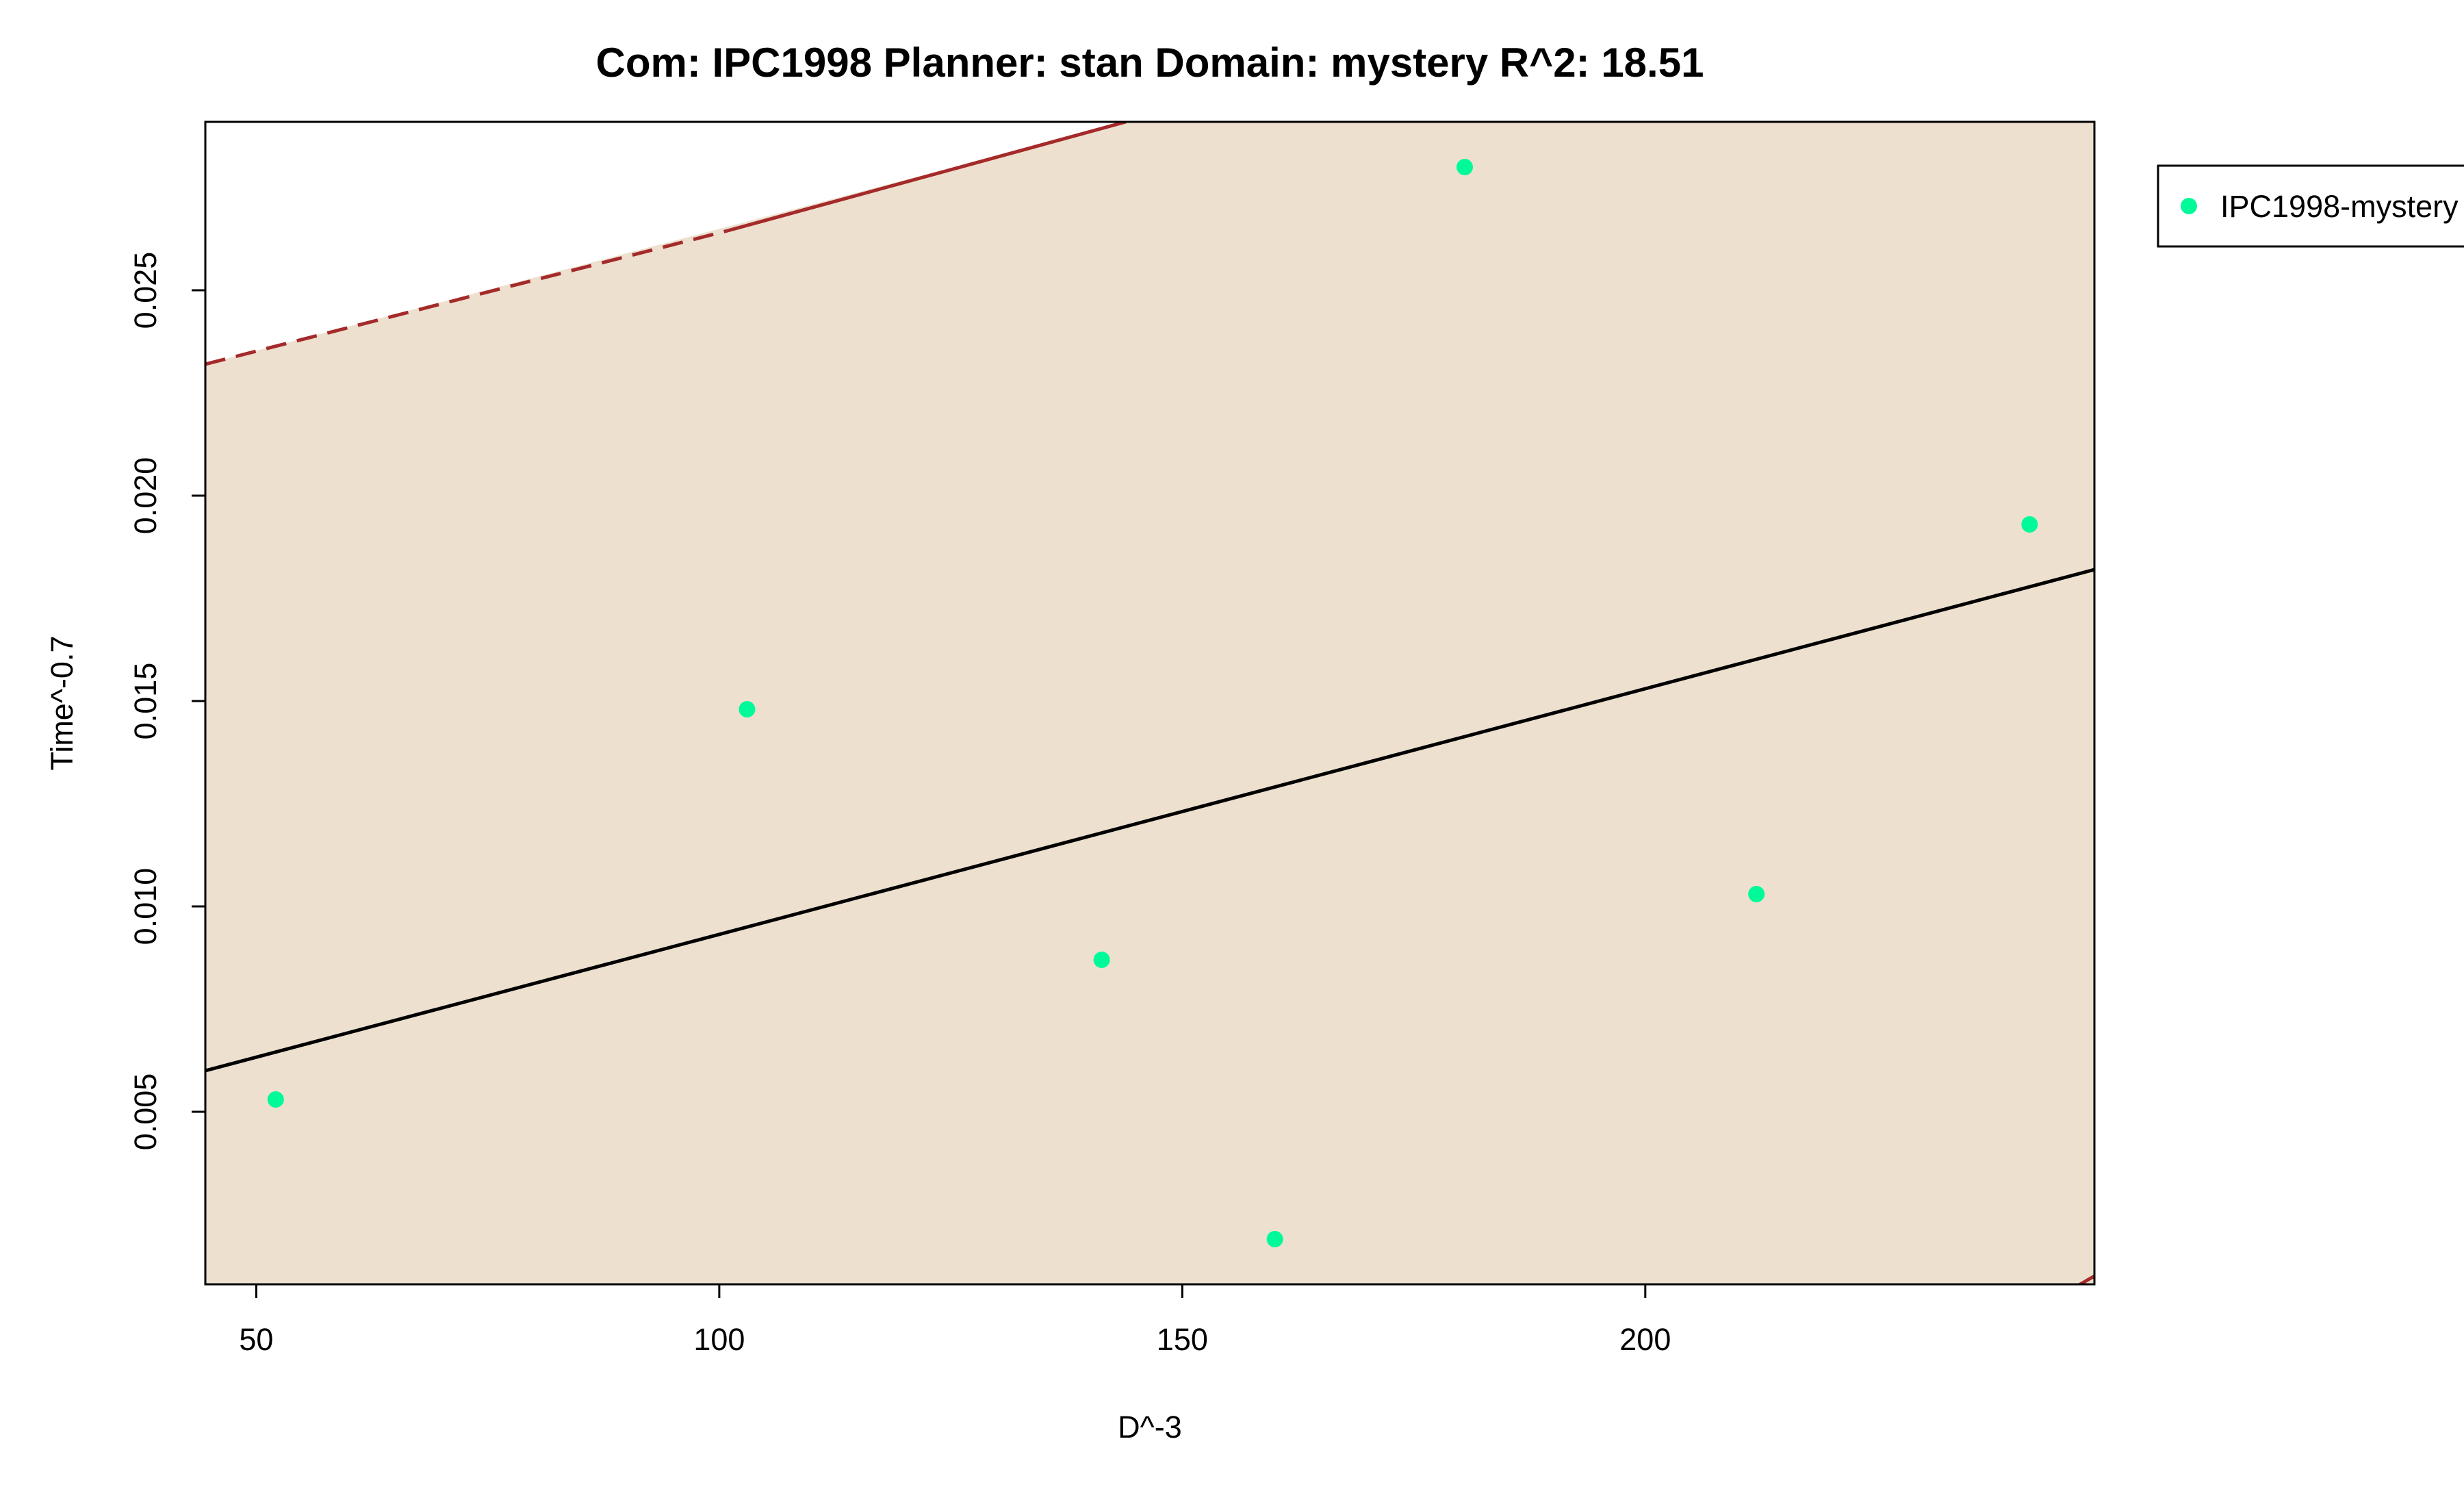 The height and width of the screenshot is (1489, 2464). What do you see at coordinates (145, 702) in the screenshot?
I see `y-tick-label: 0.015` at bounding box center [145, 702].